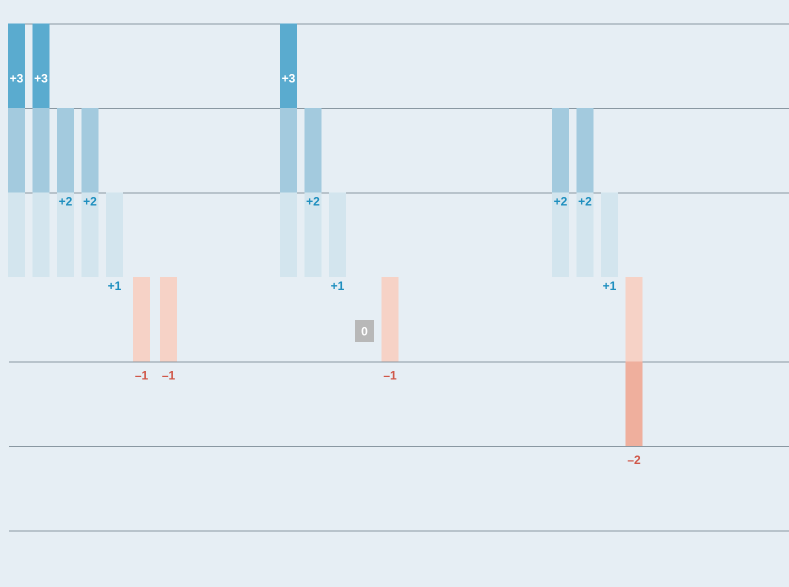  I want to click on data-label: 0, so click(364, 332).